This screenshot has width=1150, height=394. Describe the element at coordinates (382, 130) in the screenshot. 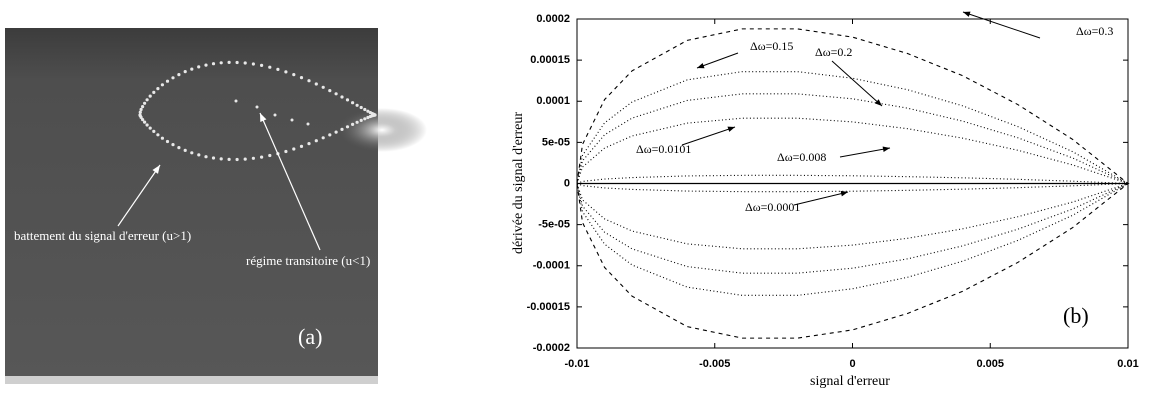

I see `glow` at that location.